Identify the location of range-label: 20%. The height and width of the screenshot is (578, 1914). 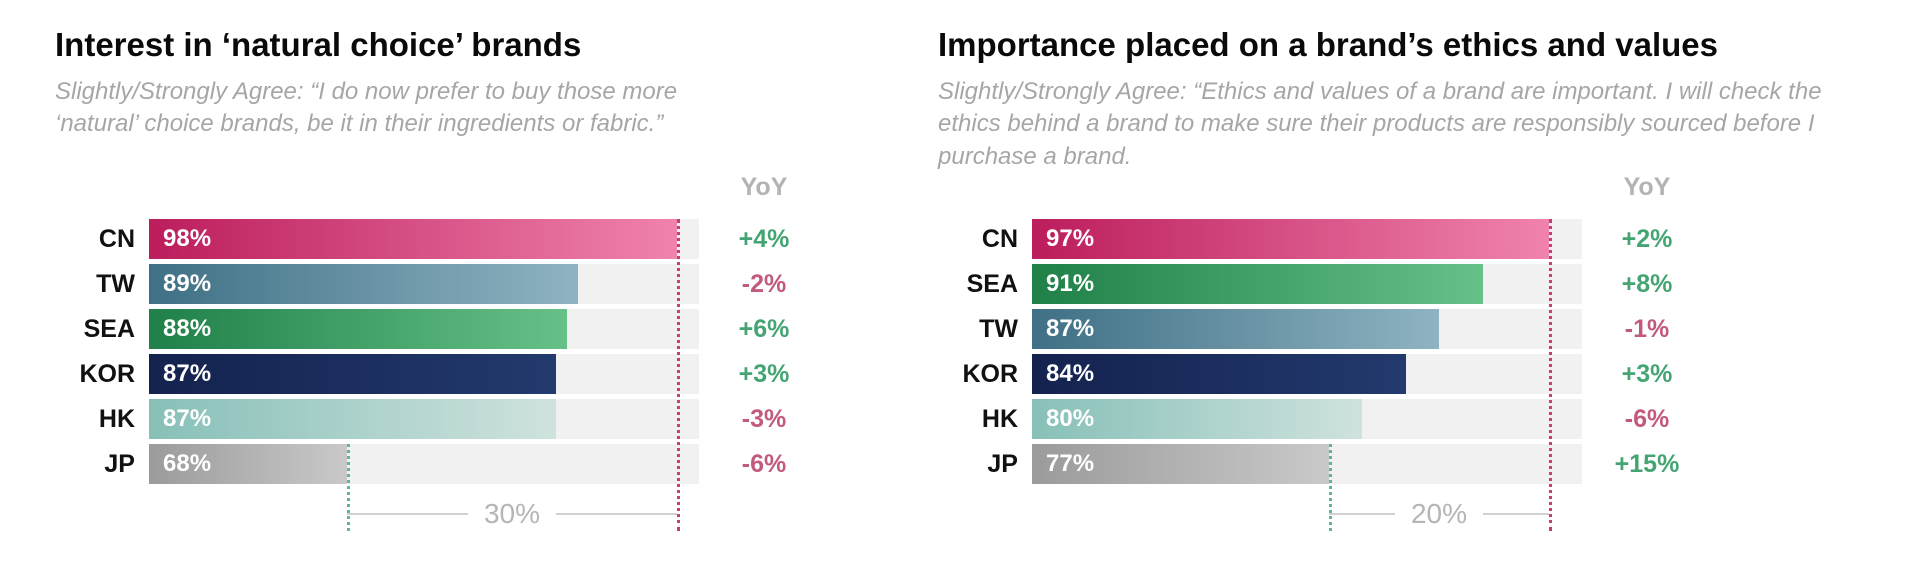
(1439, 513).